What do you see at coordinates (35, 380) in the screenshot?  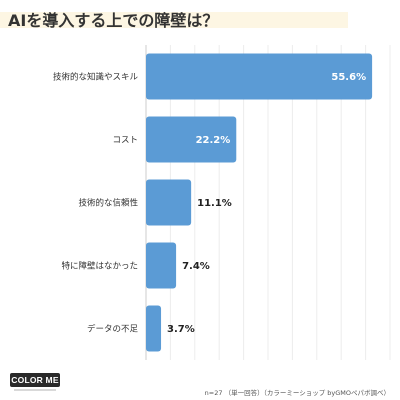 I see `color-me-logo: COLOR ME` at bounding box center [35, 380].